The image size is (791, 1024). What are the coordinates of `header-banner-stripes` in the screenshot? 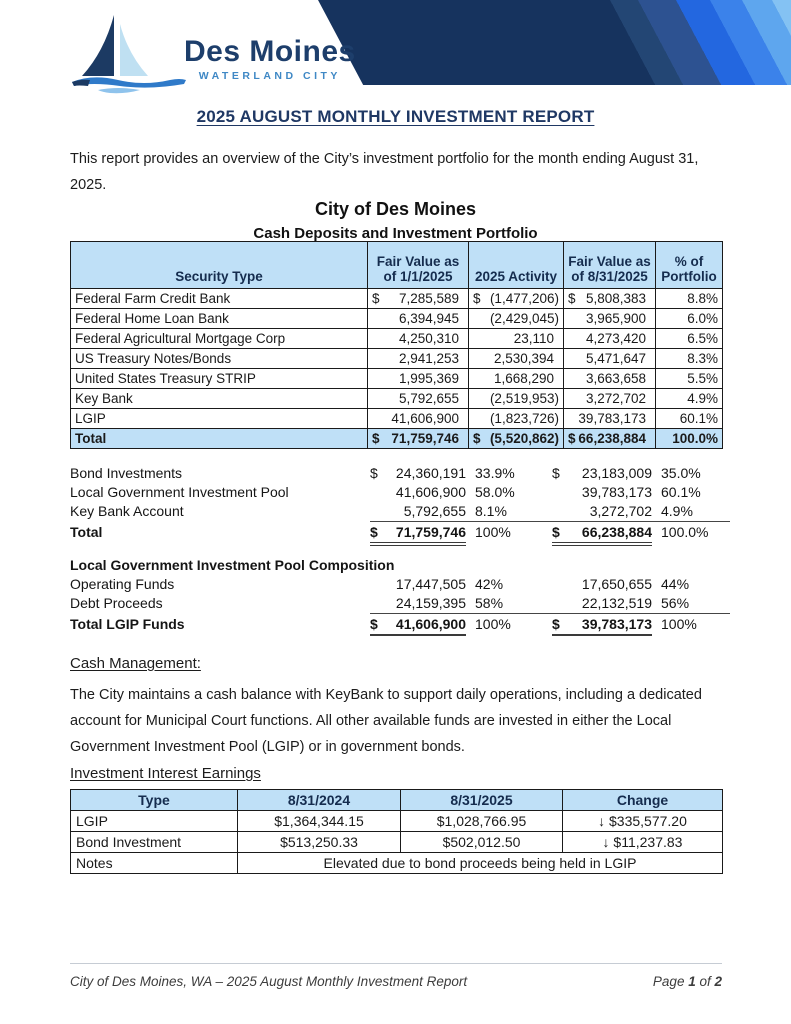 It's located at (554, 42).